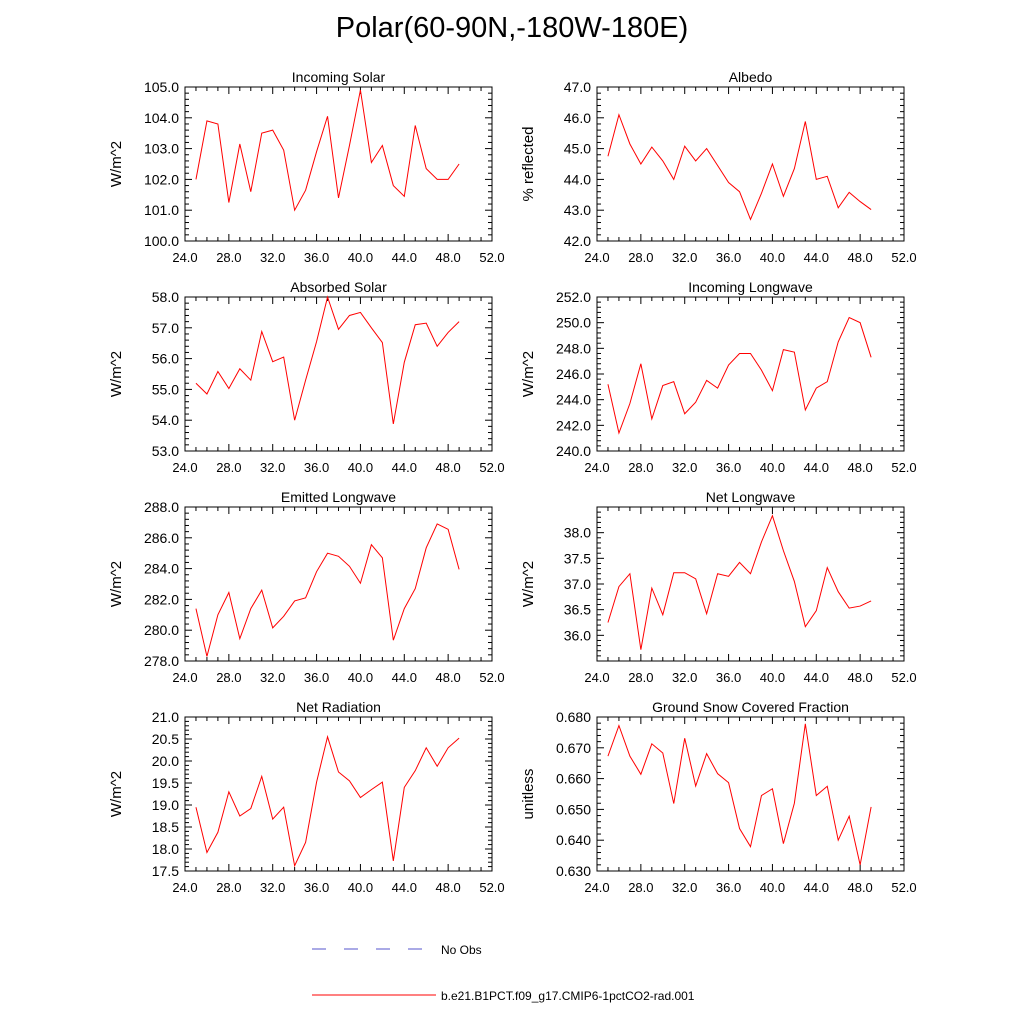 The width and height of the screenshot is (1024, 1024). Describe the element at coordinates (512, 28) in the screenshot. I see `figure-title: Polar(60-90N,-180W-180E)` at that location.